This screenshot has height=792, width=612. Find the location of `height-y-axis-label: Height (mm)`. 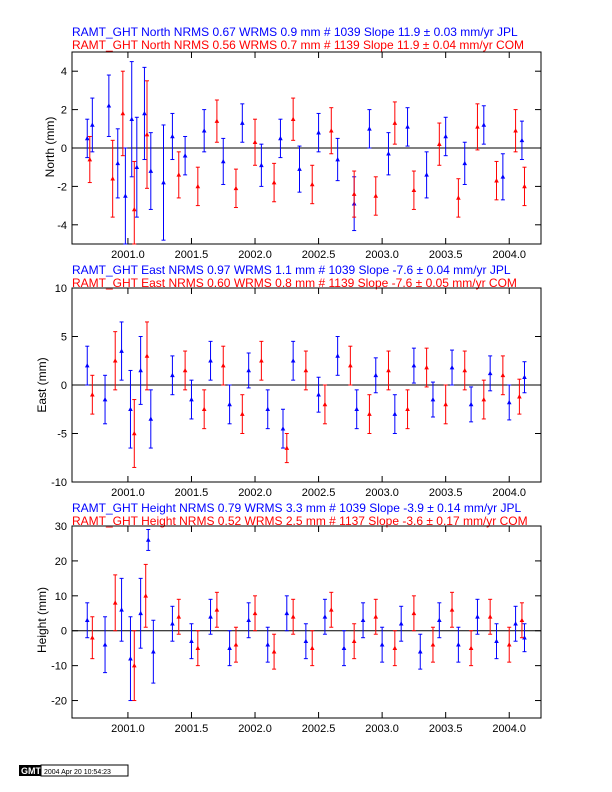

height-y-axis-label: Height (mm) is located at coordinates (42, 620).